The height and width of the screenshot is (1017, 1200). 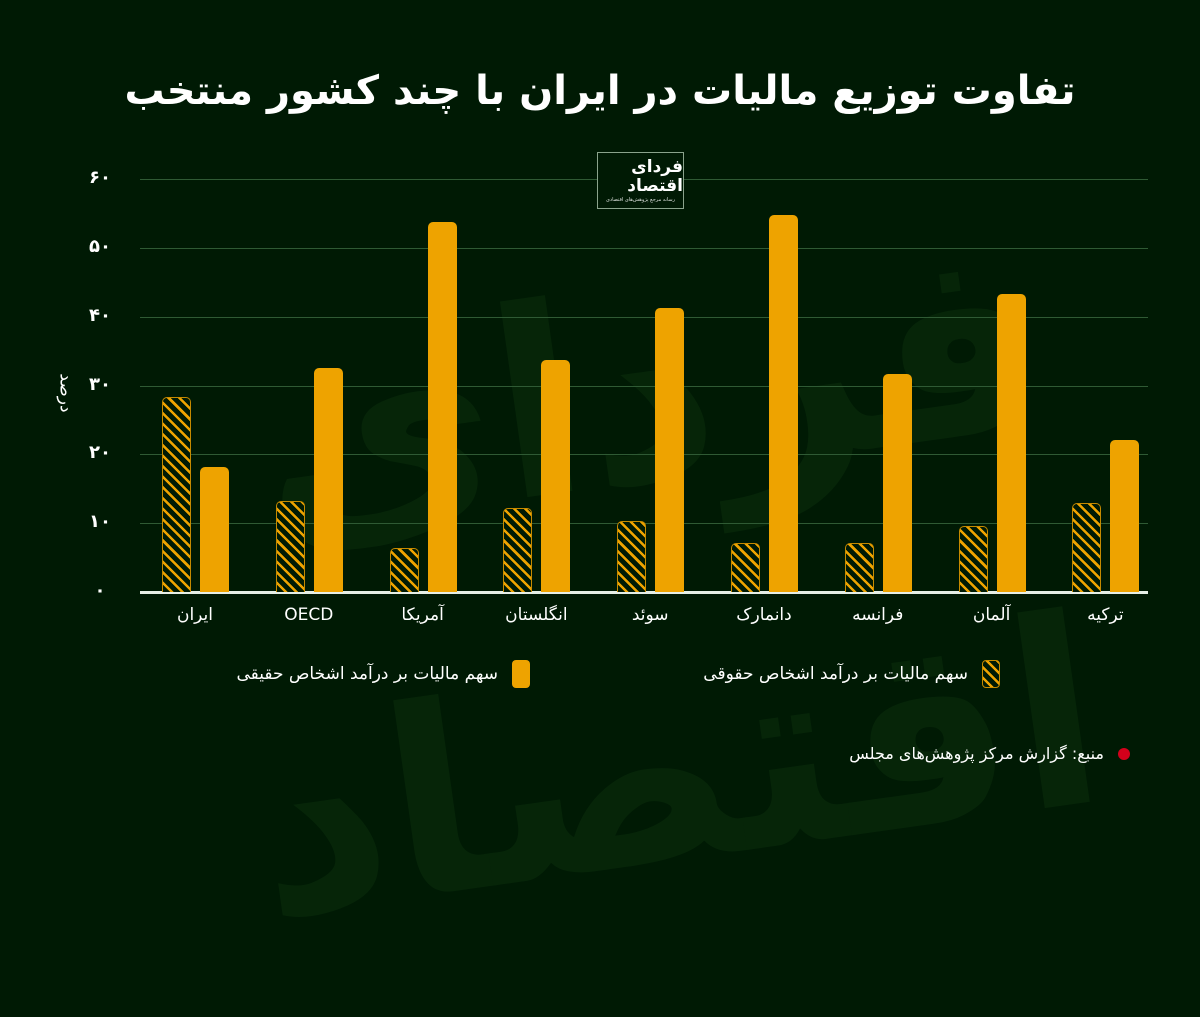 What do you see at coordinates (536, 615) in the screenshot?
I see `x-category-label: انگلستان` at bounding box center [536, 615].